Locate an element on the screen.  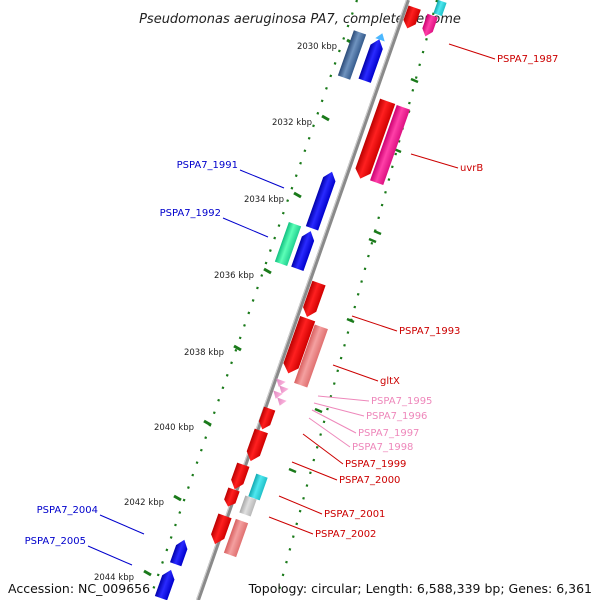
gene-pspa7-2002 is located at coordinates (236, 538).